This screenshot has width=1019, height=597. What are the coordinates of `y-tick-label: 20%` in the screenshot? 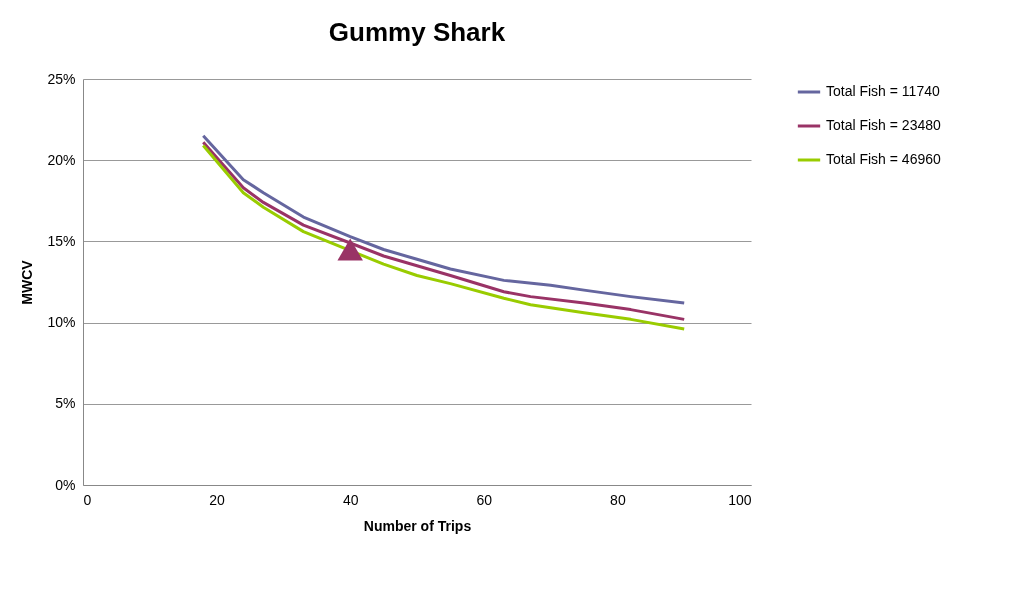 It's located at (61, 159).